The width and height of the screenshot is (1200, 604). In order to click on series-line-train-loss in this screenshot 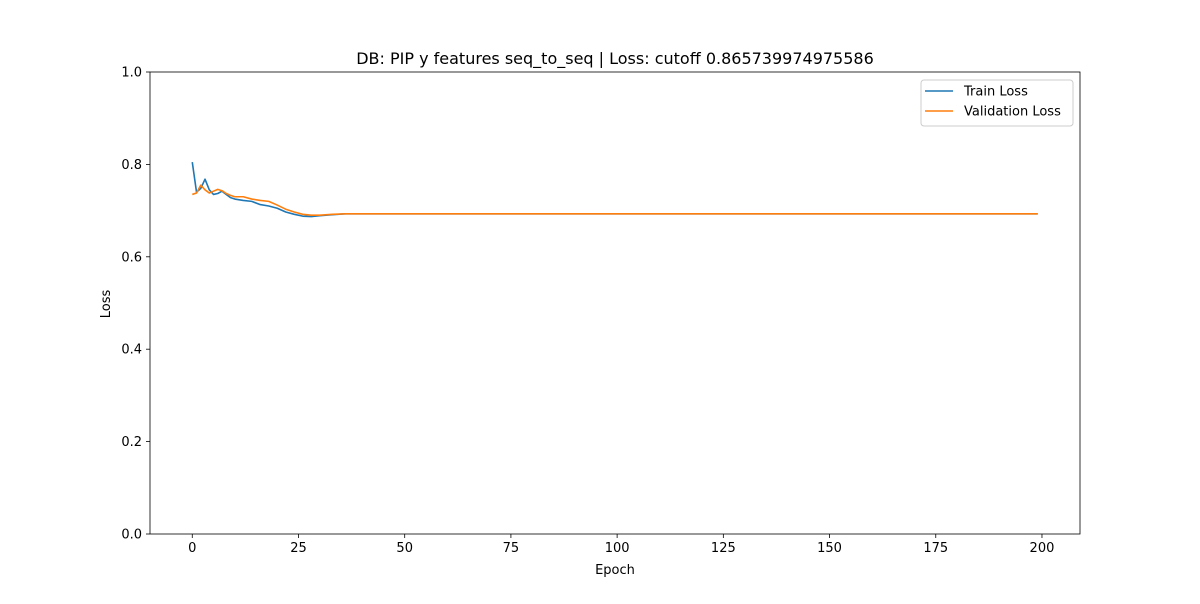, I will do `click(614, 189)`.